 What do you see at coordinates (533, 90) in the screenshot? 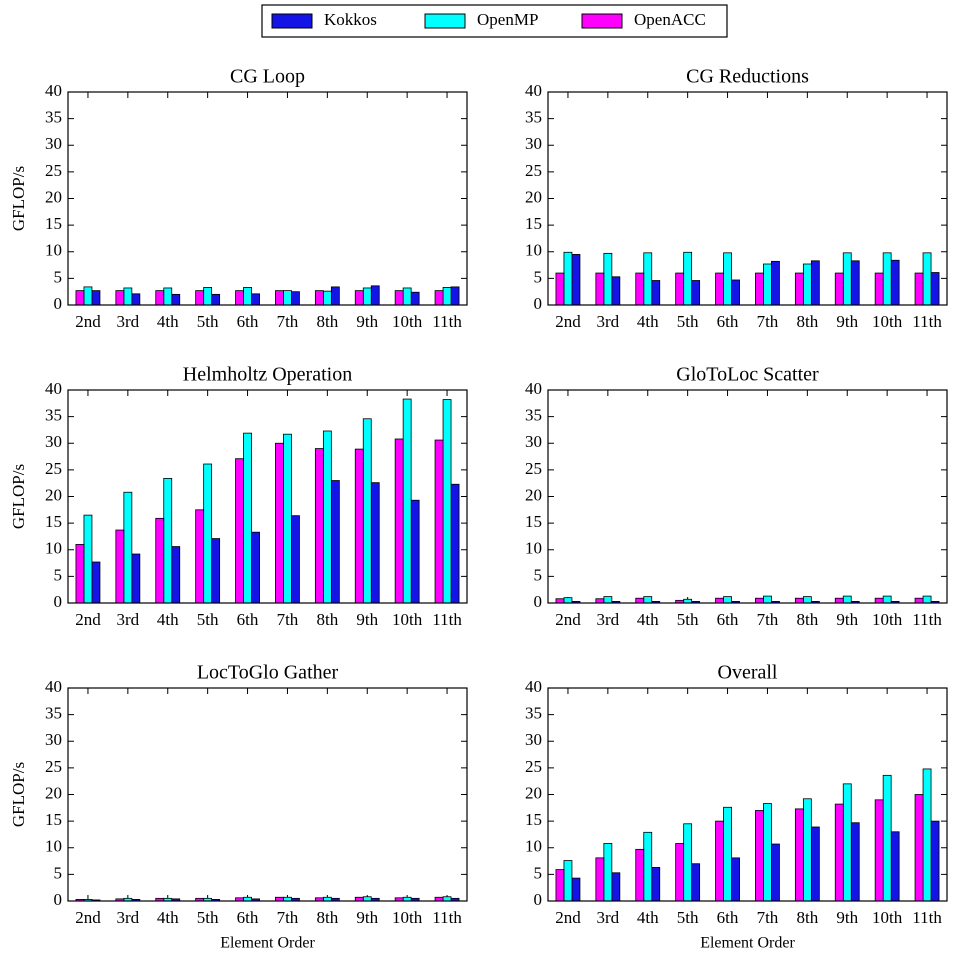
I see `y-tick-label: 40` at bounding box center [533, 90].